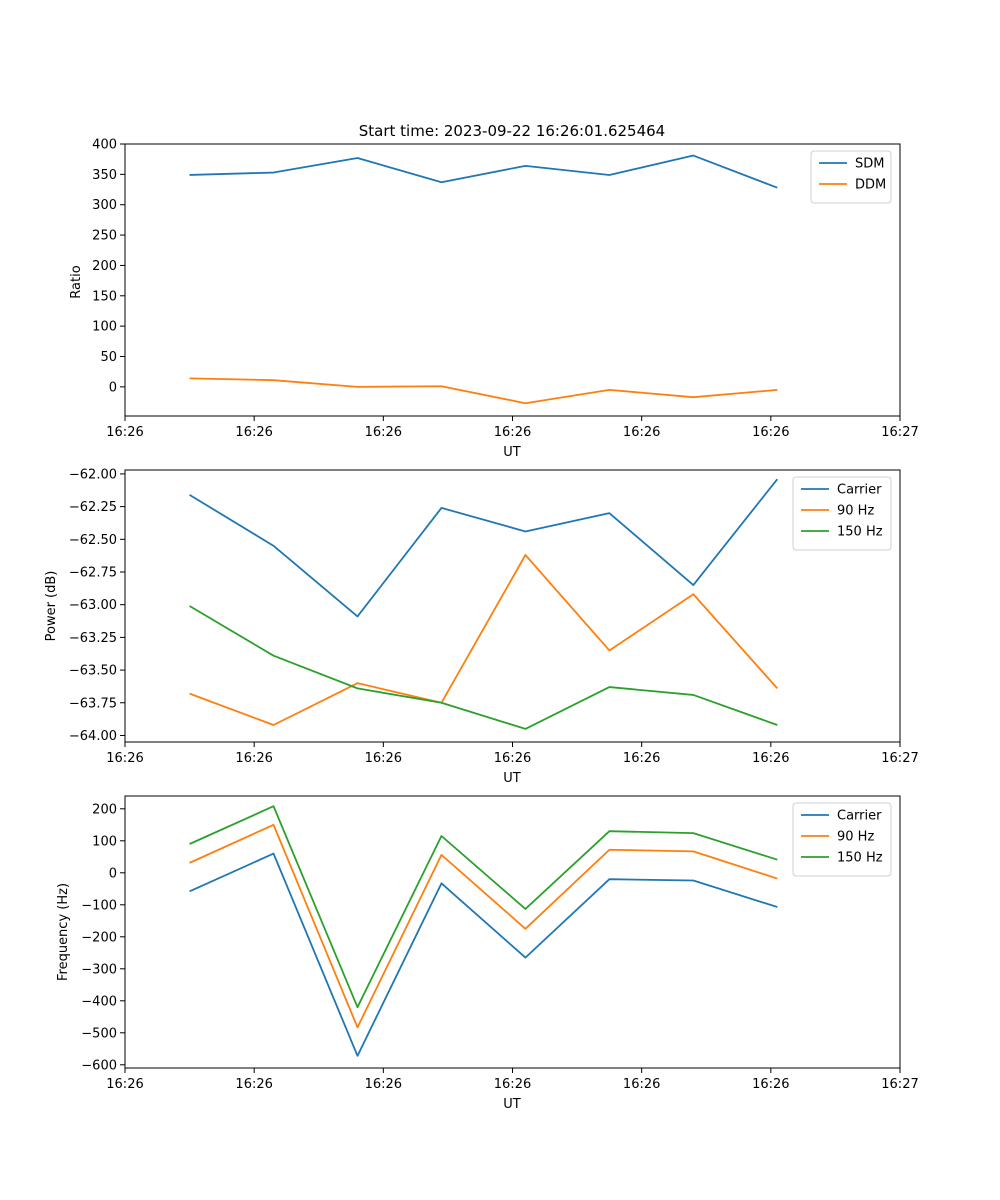 The height and width of the screenshot is (1200, 1000). I want to click on y-tick-label: 400, so click(104, 145).